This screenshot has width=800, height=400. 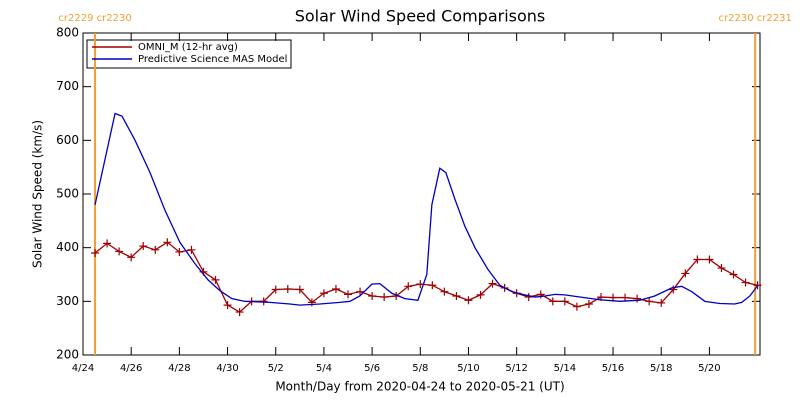 I want to click on x-tick-label: 4/28, so click(x=179, y=368).